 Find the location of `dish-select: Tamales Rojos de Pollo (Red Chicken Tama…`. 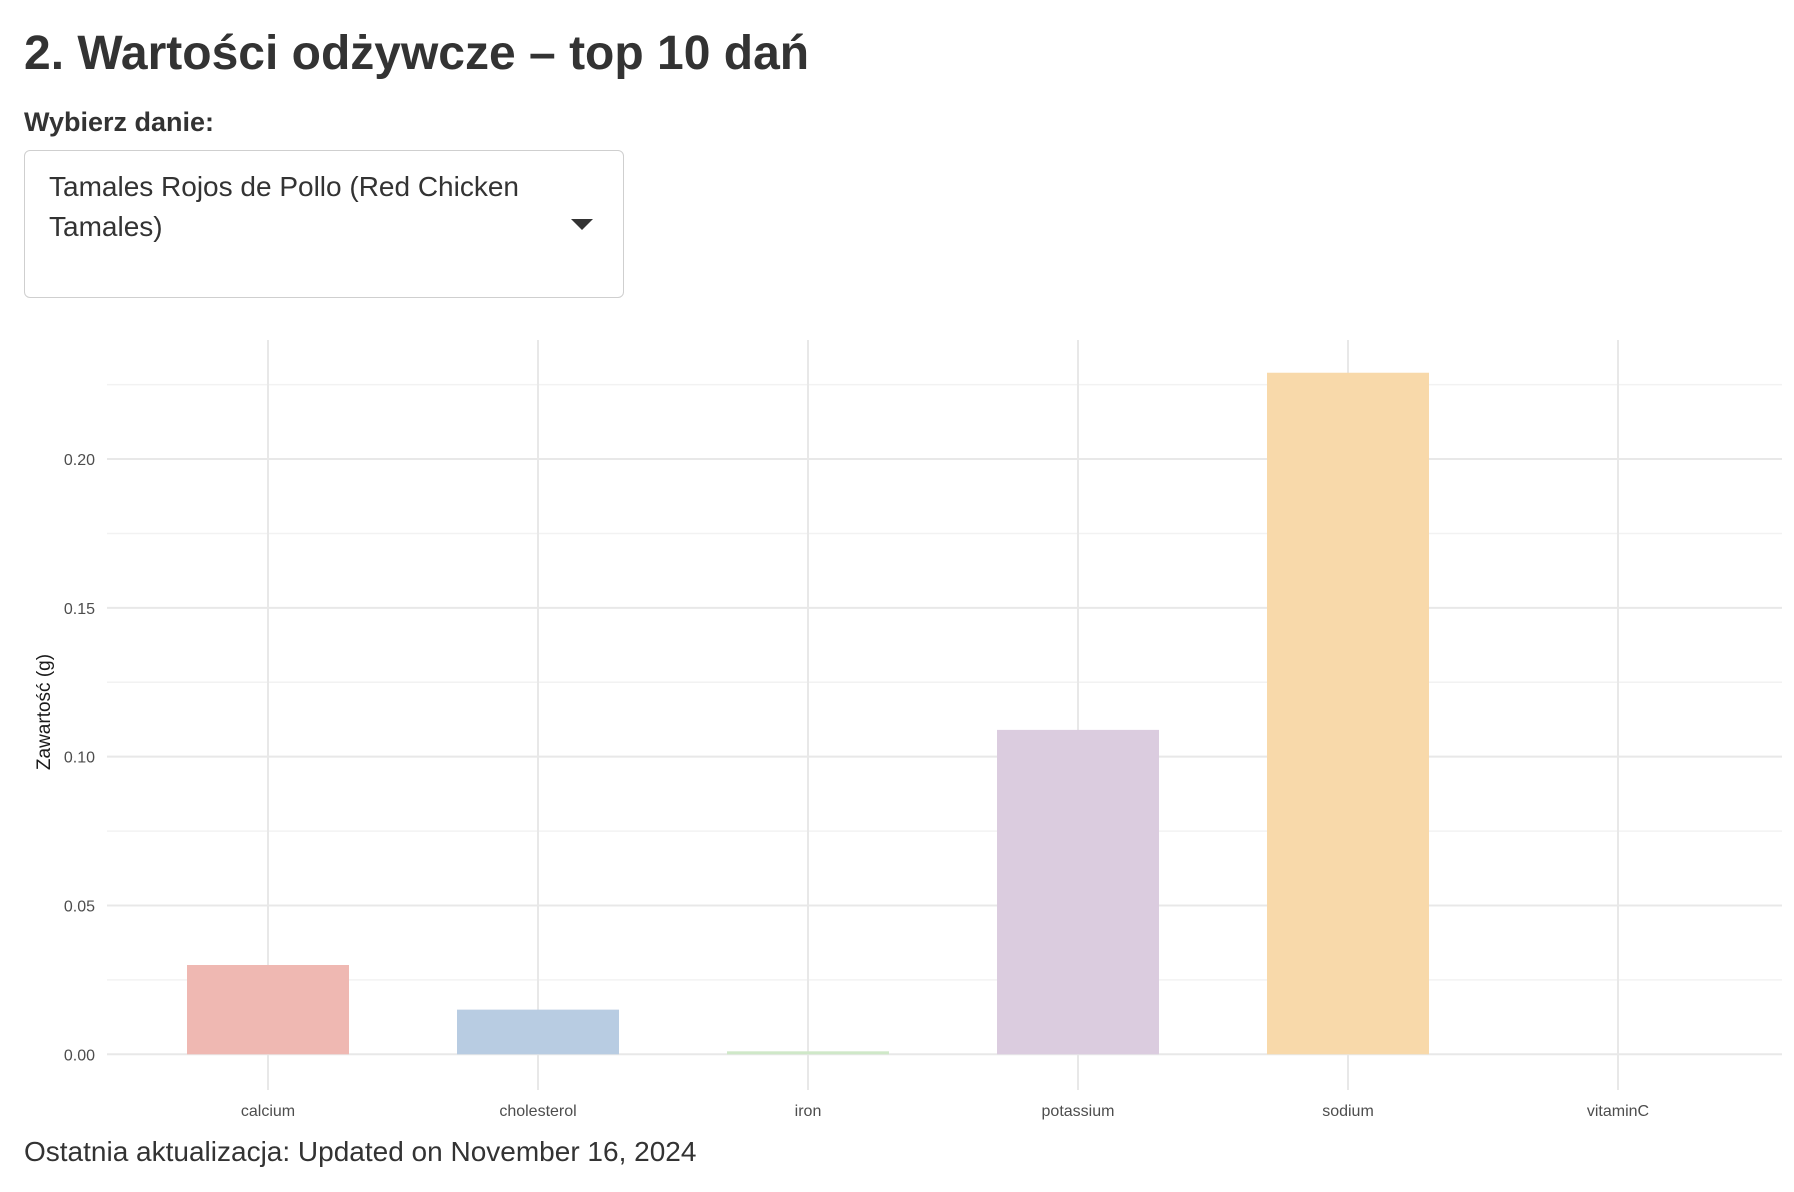

dish-select: Tamales Rojos de Pollo (Red Chicken Tama… is located at coordinates (324, 224).